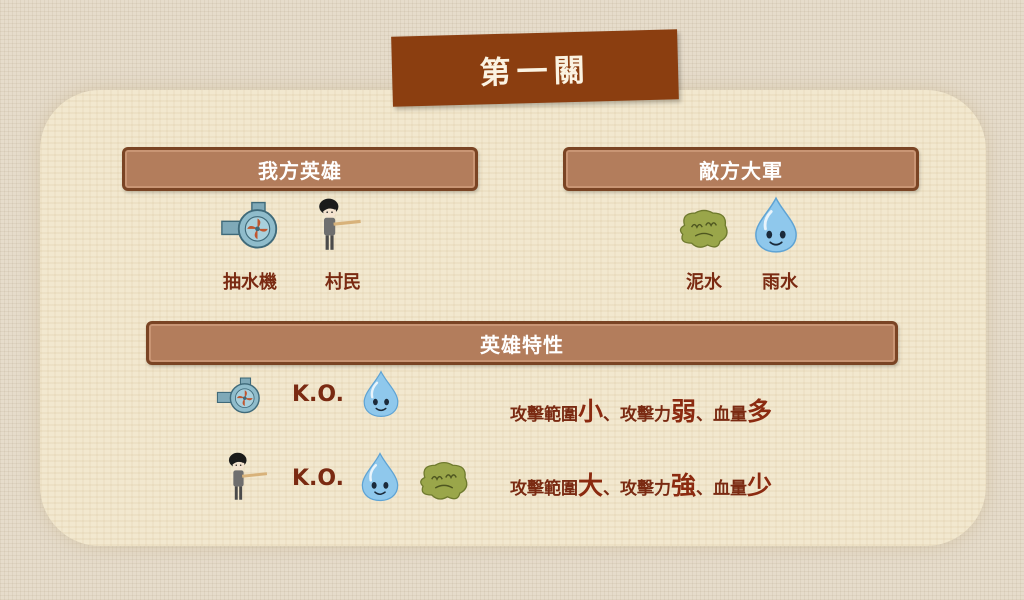 Image resolution: width=1024 pixels, height=600 pixels. I want to click on trait-text-villager: 攻擊範圍大、攻擊力強、血量少, so click(641, 485).